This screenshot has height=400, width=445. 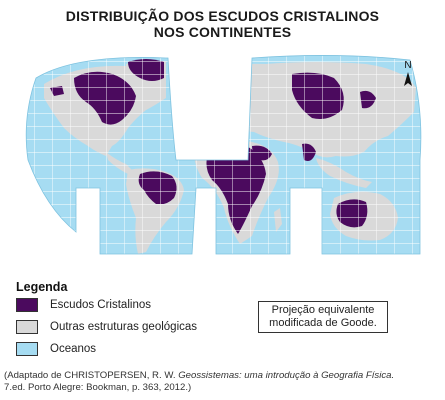 I want to click on projection-note-line-1: Projeção equivalente, so click(x=323, y=310).